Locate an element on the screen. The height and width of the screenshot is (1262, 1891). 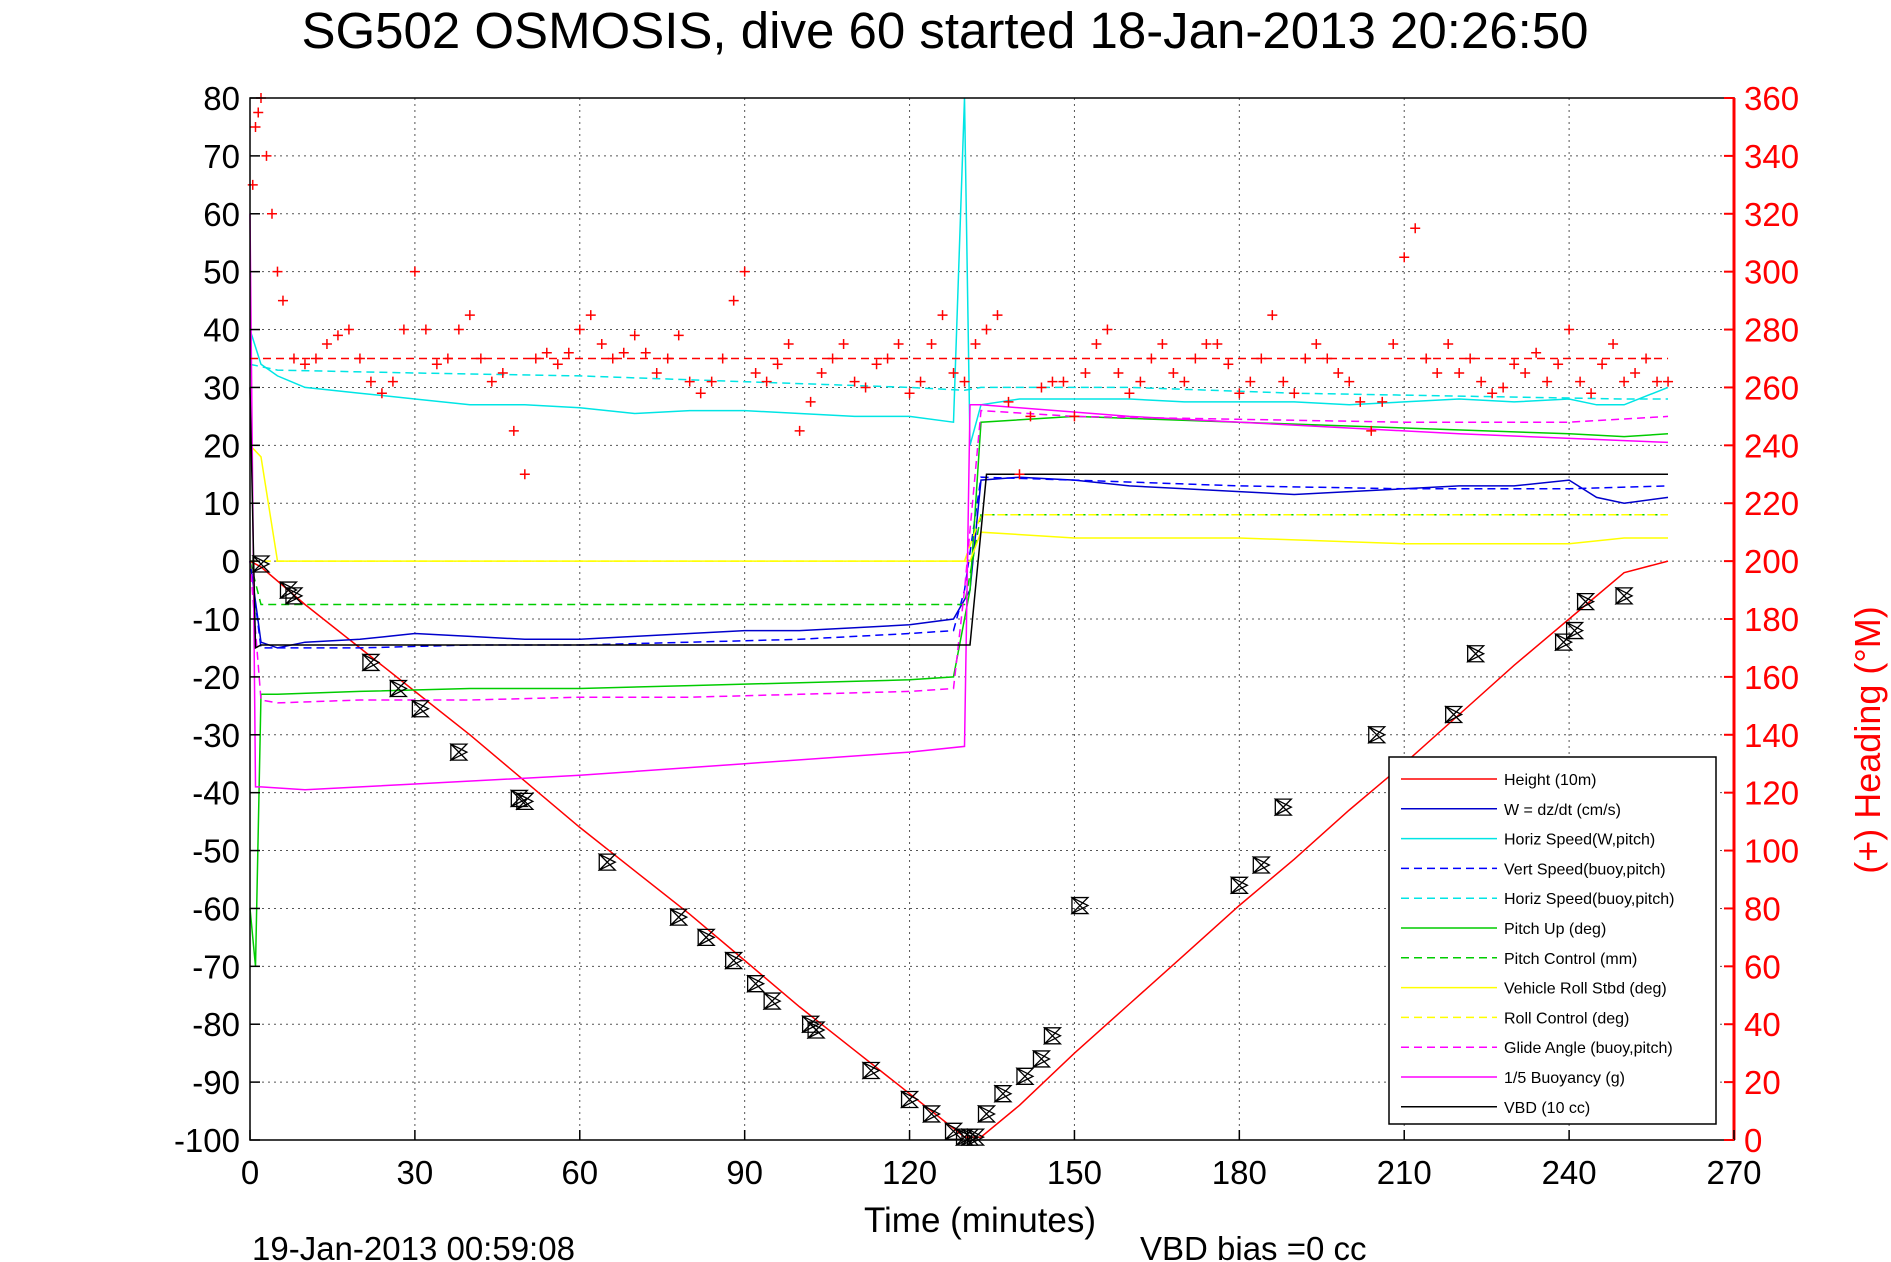
y-tick-label: -50 is located at coordinates (216, 851).